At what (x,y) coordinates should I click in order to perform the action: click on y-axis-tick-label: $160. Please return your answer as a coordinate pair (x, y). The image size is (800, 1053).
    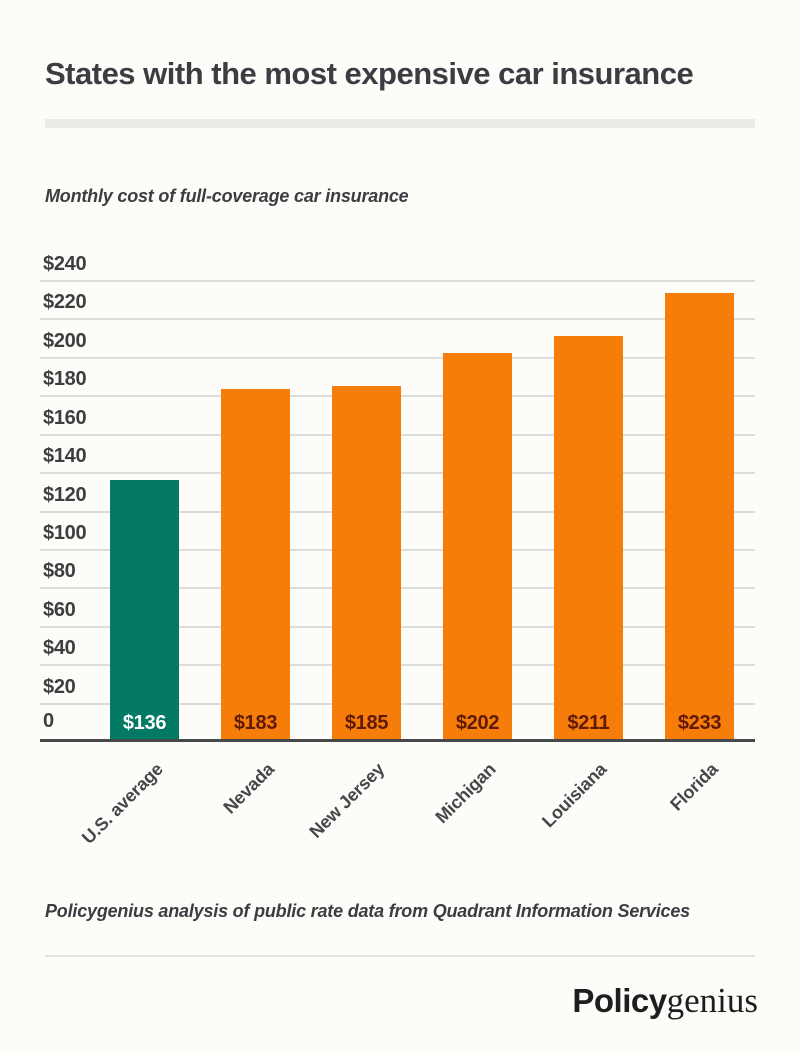
    Looking at the image, I should click on (65, 418).